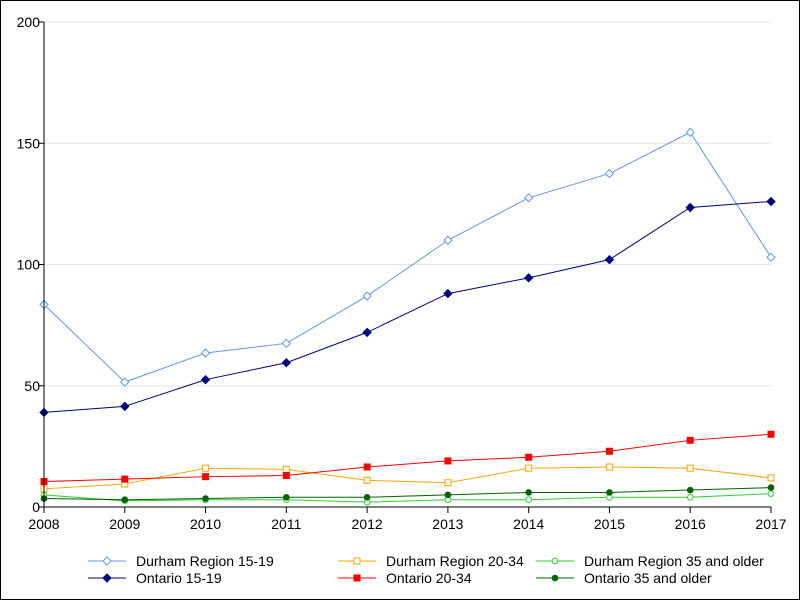 This screenshot has width=800, height=600. Describe the element at coordinates (286, 524) in the screenshot. I see `x-tick-label: 2011` at that location.